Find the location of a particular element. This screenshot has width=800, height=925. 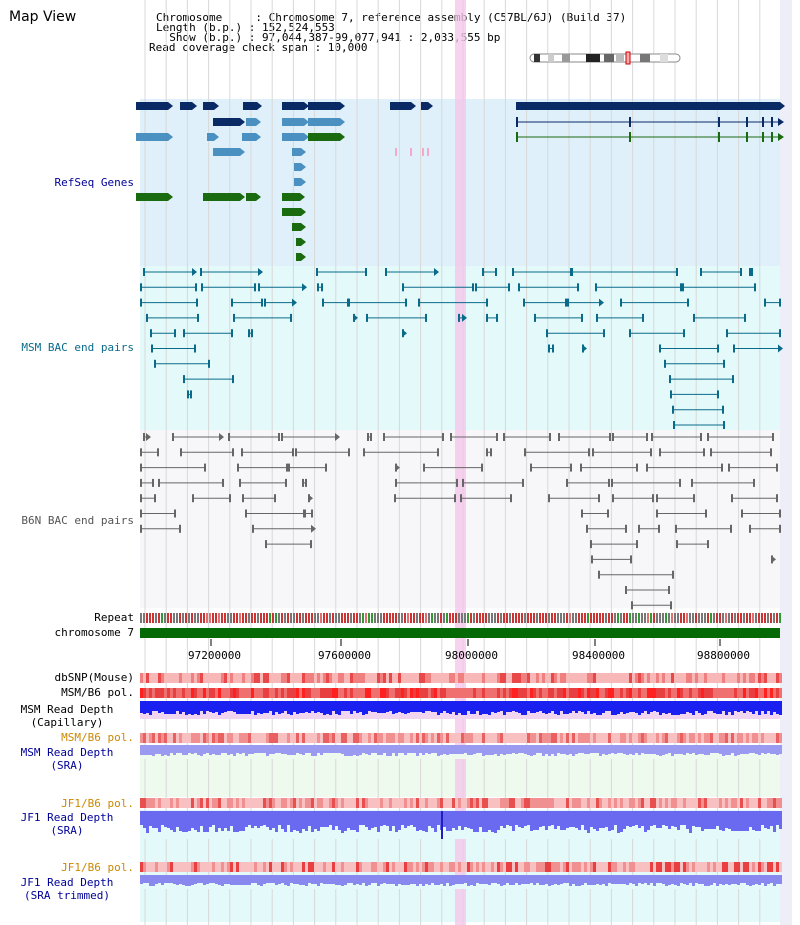

repeat-track is located at coordinates (460, 618).